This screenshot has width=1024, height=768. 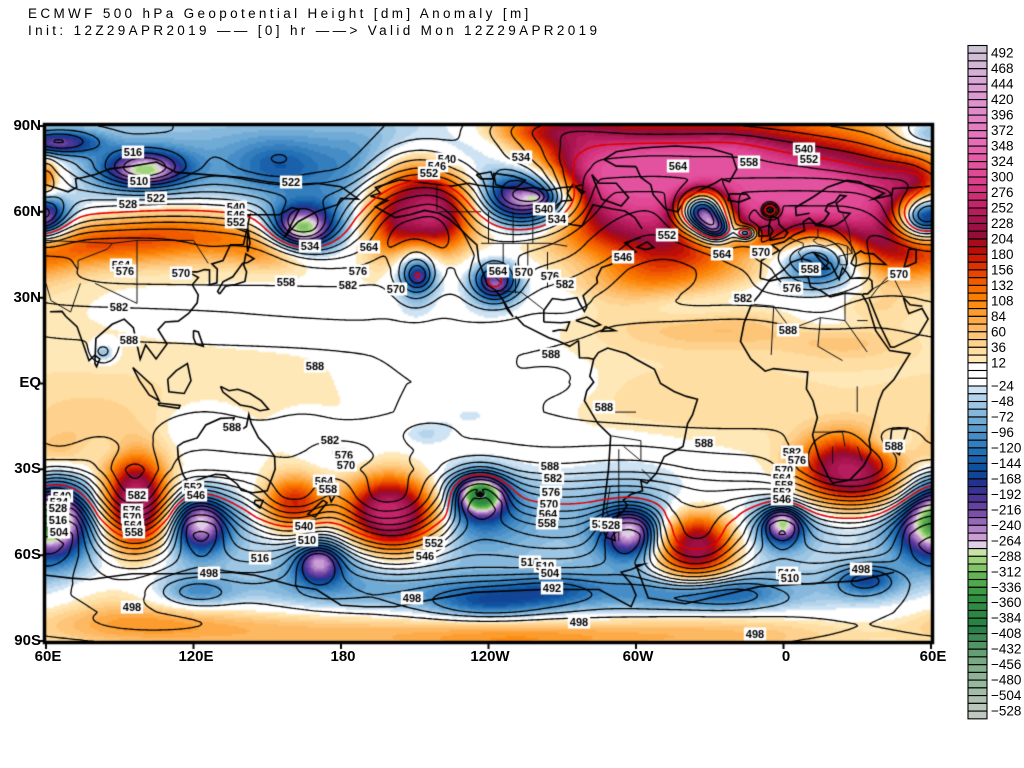 What do you see at coordinates (998, 362) in the screenshot?
I see `svg-text: 12` at bounding box center [998, 362].